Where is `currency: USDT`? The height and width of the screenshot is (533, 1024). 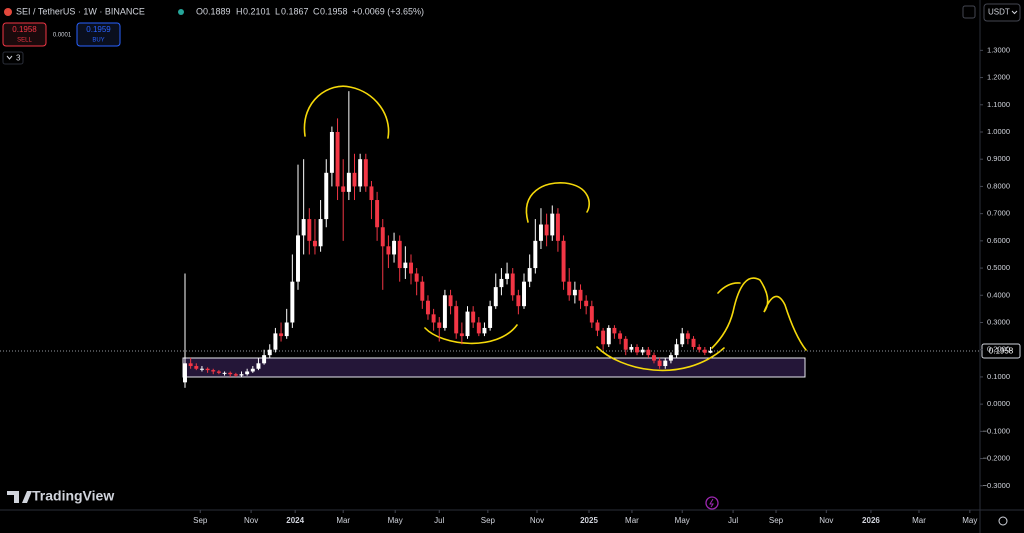
currency: USDT is located at coordinates (999, 12).